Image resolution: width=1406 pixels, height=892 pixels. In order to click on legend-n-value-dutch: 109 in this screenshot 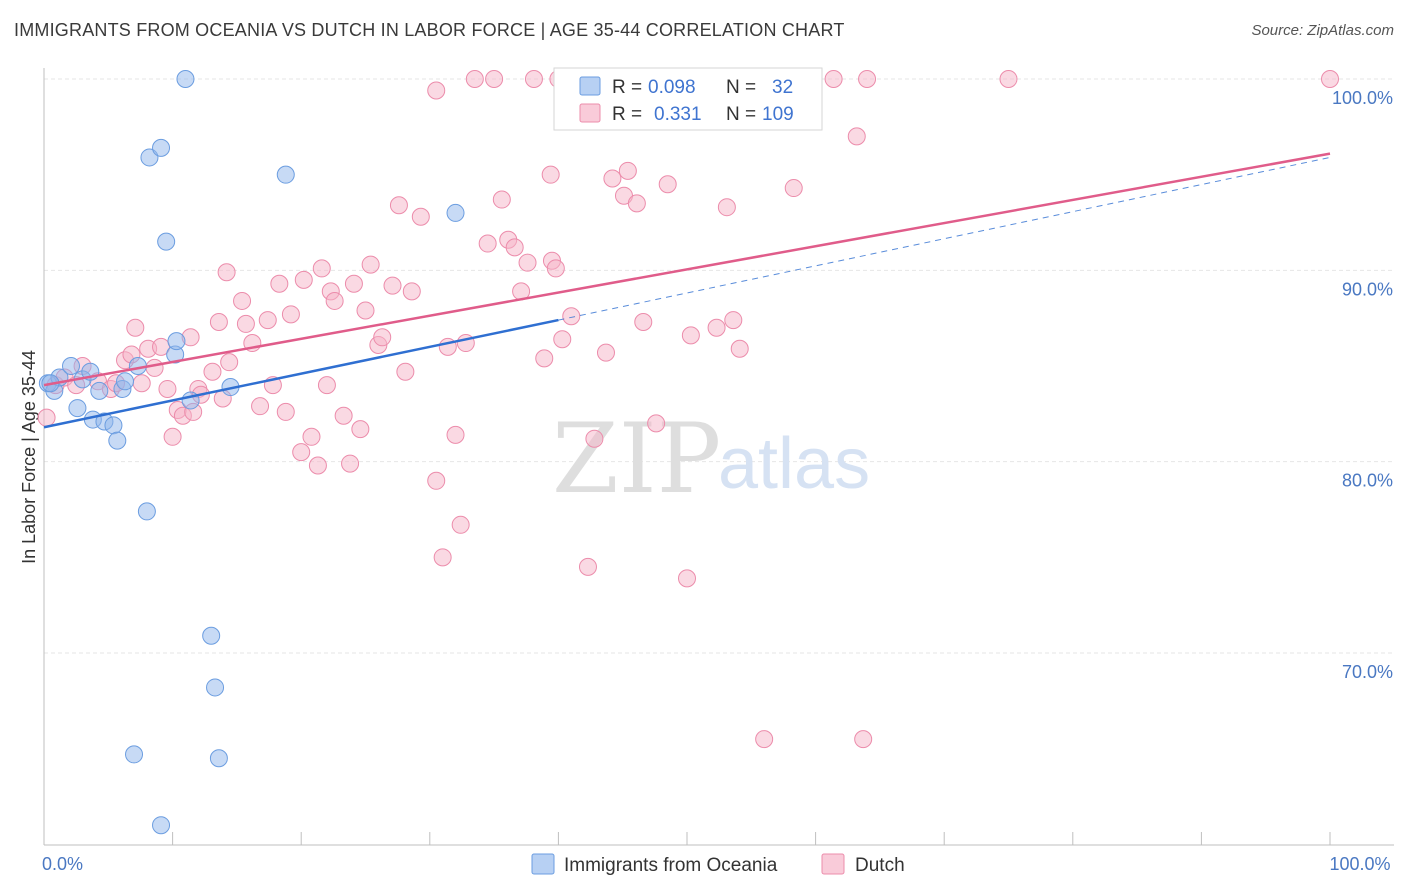, I will do `click(778, 114)`.